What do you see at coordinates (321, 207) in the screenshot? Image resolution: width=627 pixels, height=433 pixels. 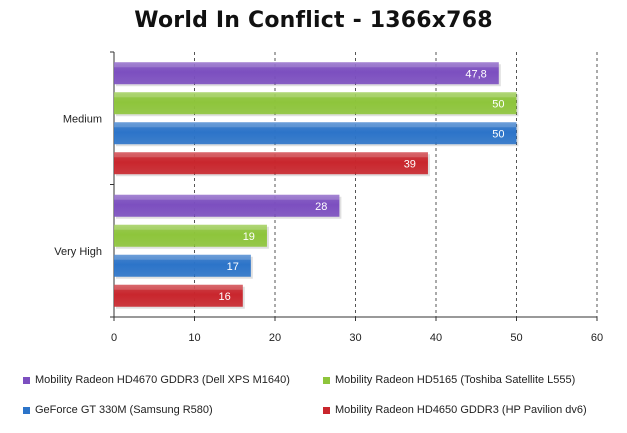 I see `data-label: 28` at bounding box center [321, 207].